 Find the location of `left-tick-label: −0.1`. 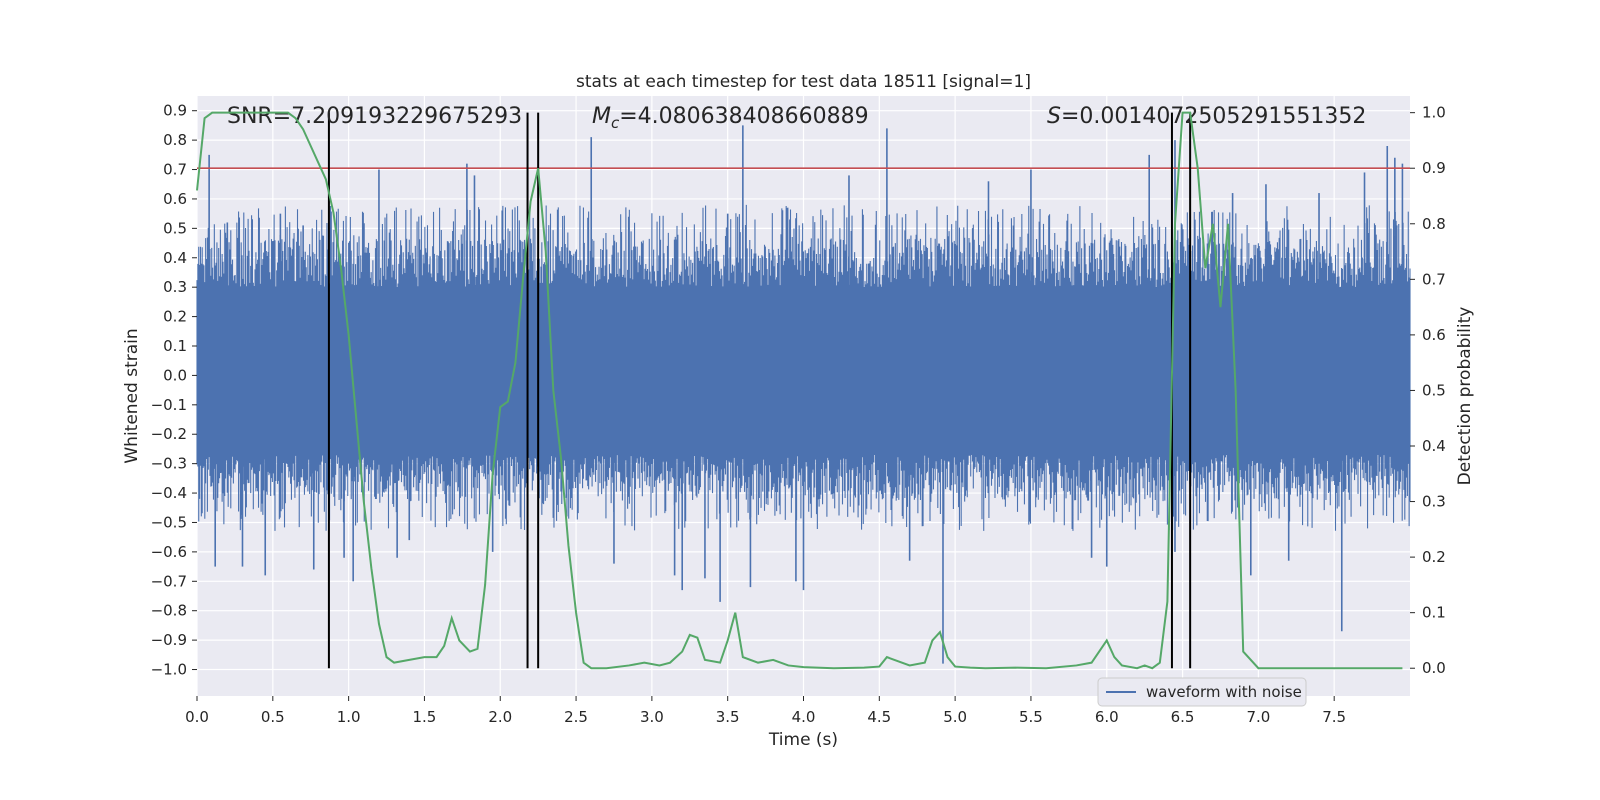

left-tick-label: −0.1 is located at coordinates (169, 405).